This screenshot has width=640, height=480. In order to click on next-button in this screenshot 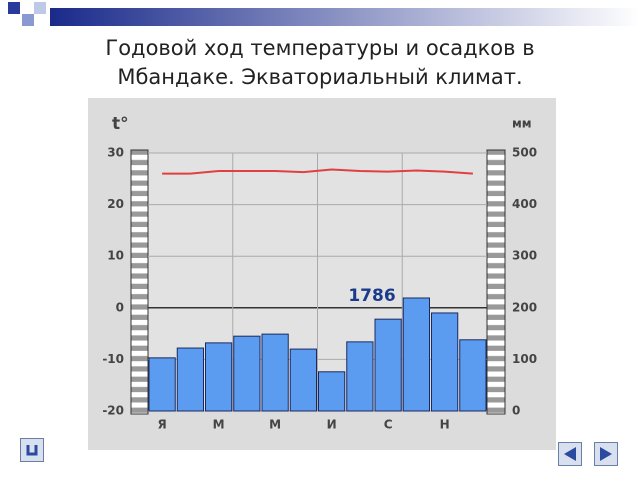, I will do `click(606, 454)`.